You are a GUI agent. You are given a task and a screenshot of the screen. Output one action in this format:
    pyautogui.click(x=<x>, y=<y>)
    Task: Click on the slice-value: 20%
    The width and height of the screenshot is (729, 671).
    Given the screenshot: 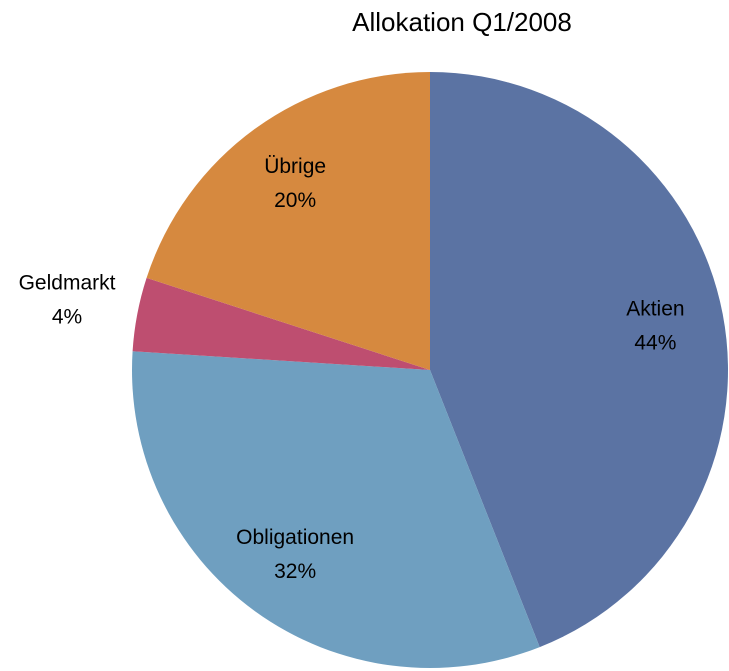 What is the action you would take?
    pyautogui.click(x=295, y=200)
    